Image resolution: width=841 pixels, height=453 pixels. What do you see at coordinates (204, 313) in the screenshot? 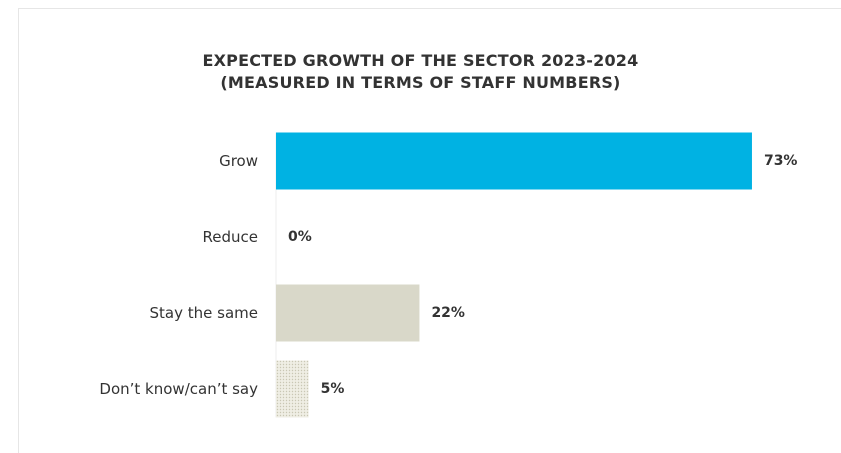
I see `category-label-2: Stay the same` at bounding box center [204, 313].